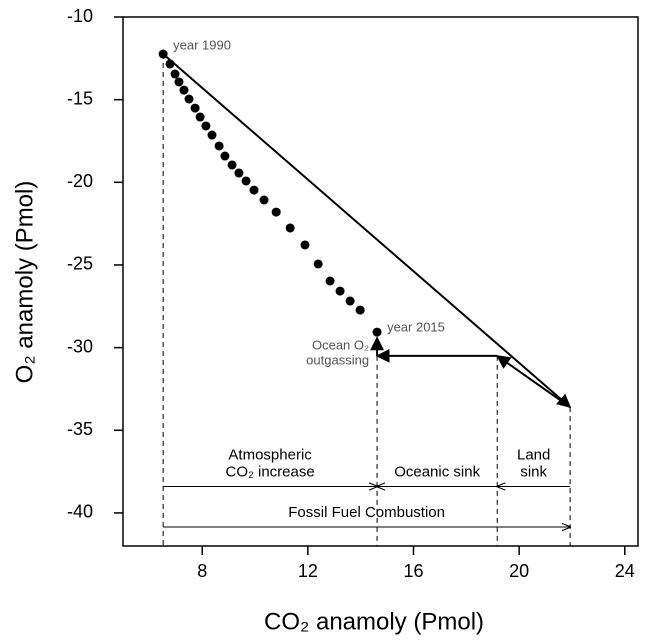  What do you see at coordinates (308, 571) in the screenshot?
I see `x-tick-label: 12` at bounding box center [308, 571].